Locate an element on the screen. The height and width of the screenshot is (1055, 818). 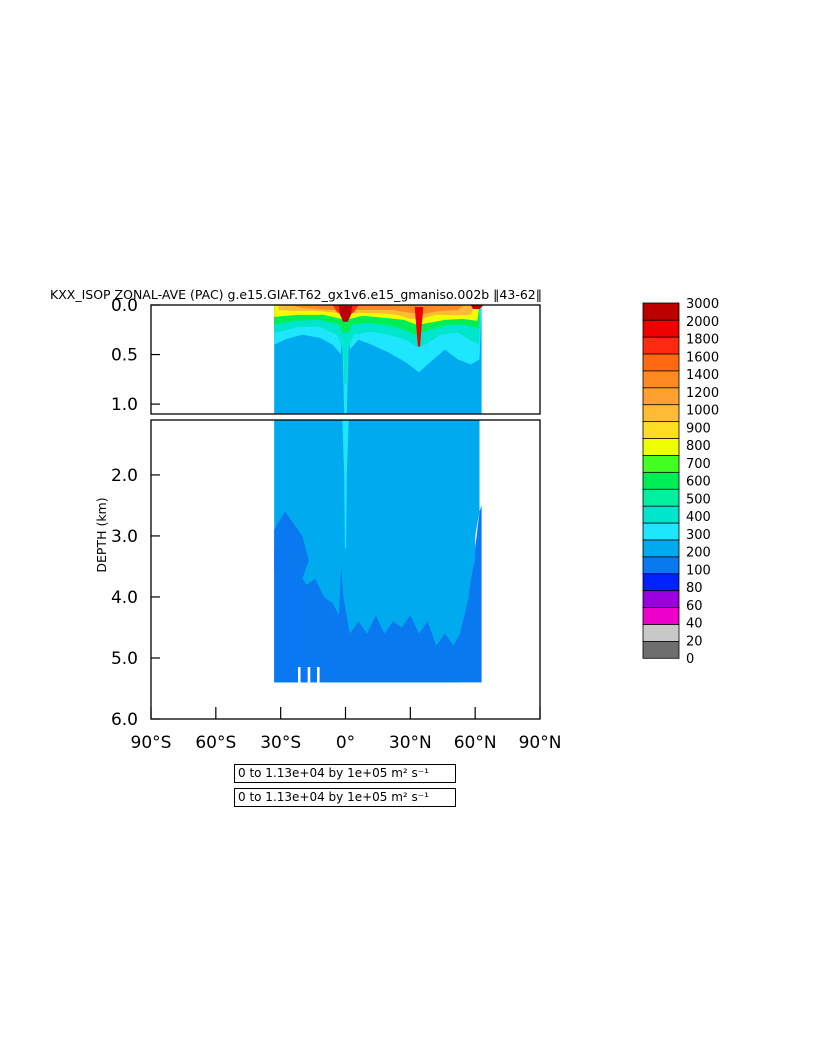
x-tick-label: 90°N is located at coordinates (540, 743).